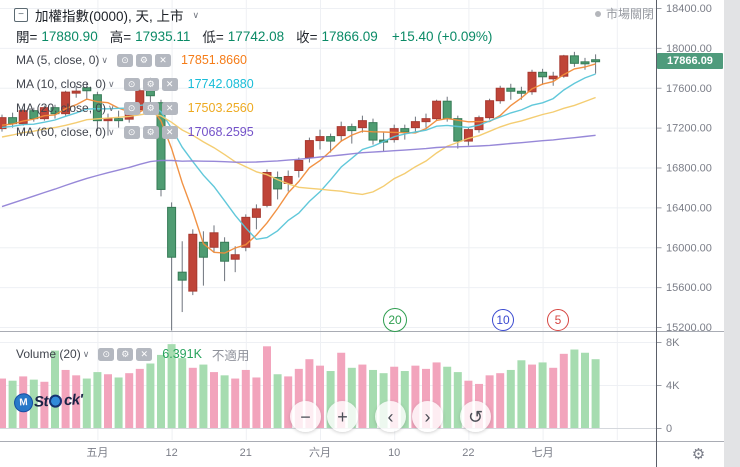  What do you see at coordinates (689, 9) in the screenshot?
I see `svg-text: 18400.00` at bounding box center [689, 9].